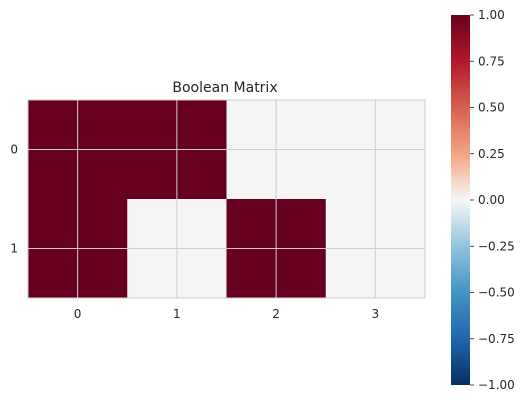 The image size is (522, 407). I want to click on colorbar-tick-label: 0.00, so click(491, 200).